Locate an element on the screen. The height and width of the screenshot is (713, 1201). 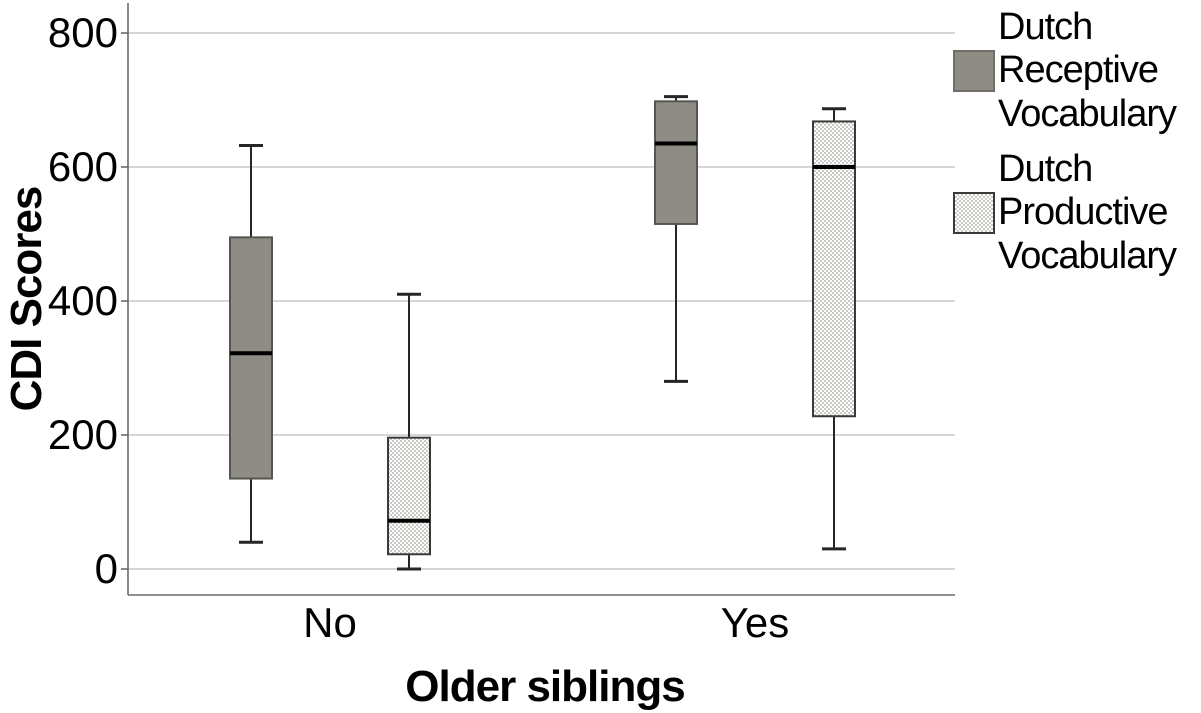
box-receptive-no is located at coordinates (251, 344).